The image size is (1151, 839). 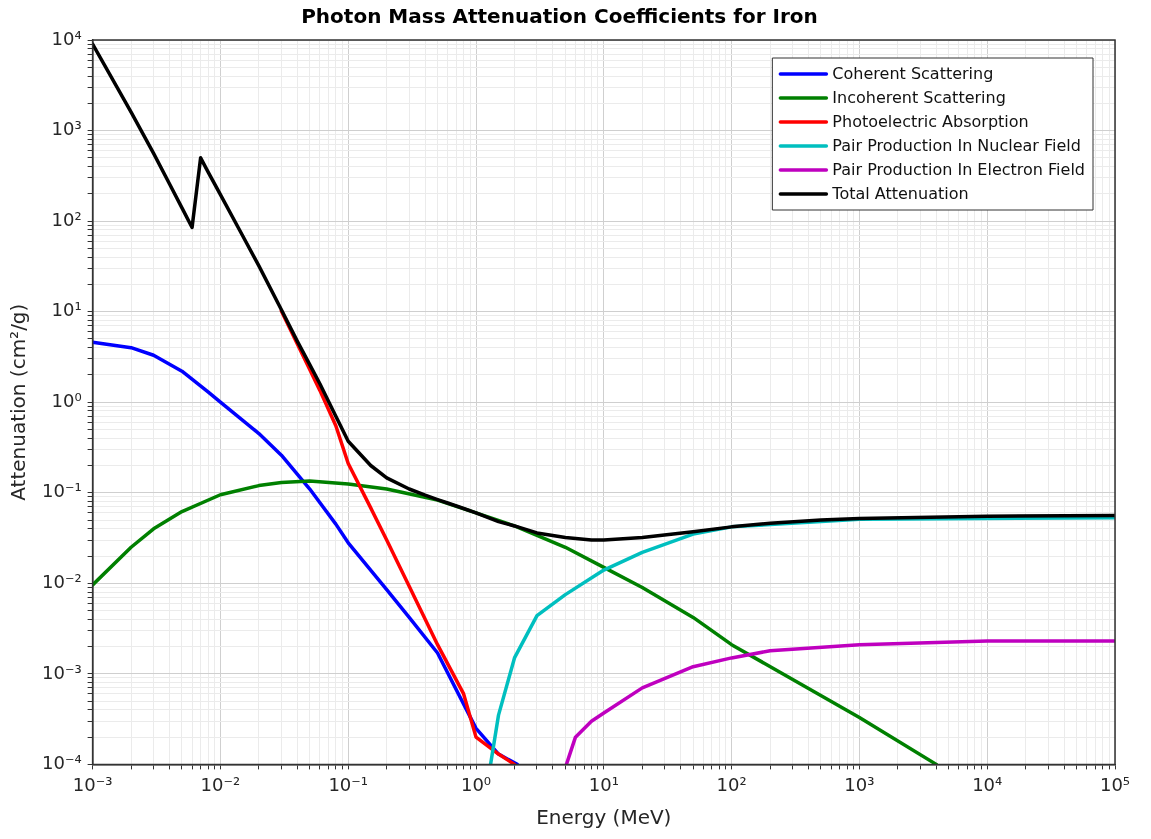 I want to click on legend-label: Pair Production In Nuclear Field, so click(x=956, y=146).